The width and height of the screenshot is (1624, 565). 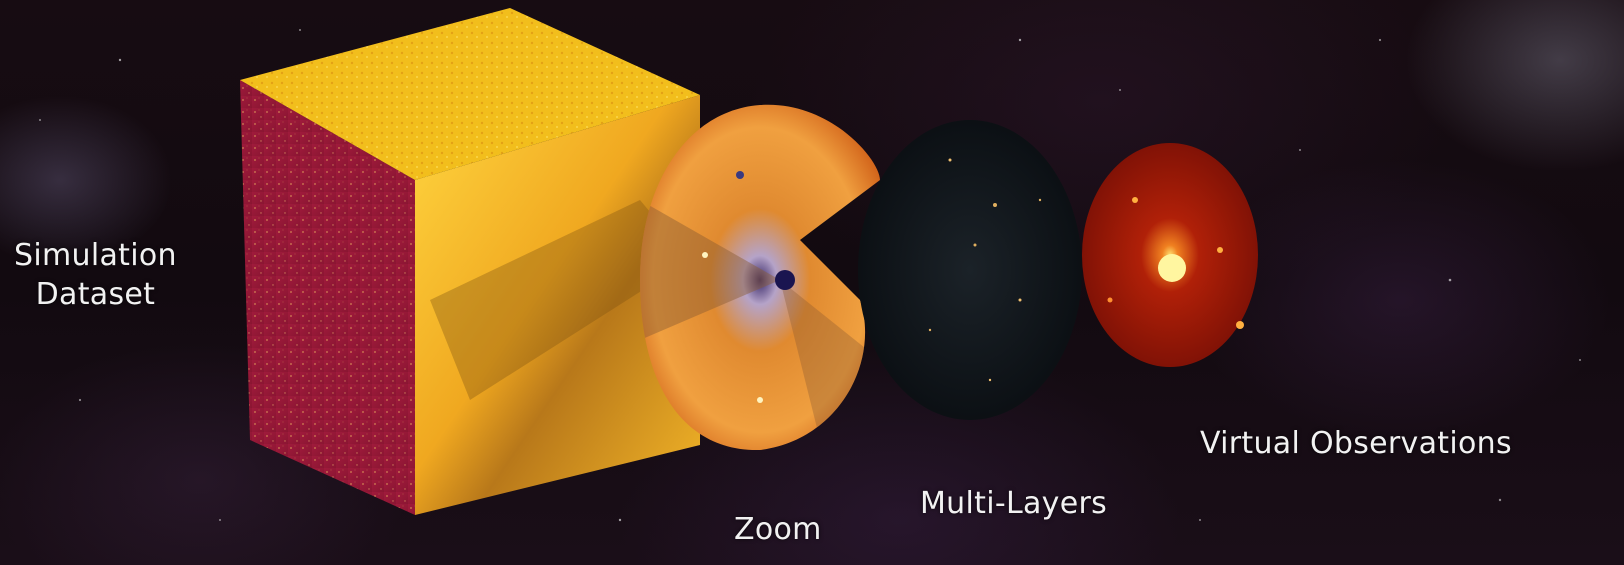 I want to click on simulation-label-line1: Simulation, so click(x=95, y=255).